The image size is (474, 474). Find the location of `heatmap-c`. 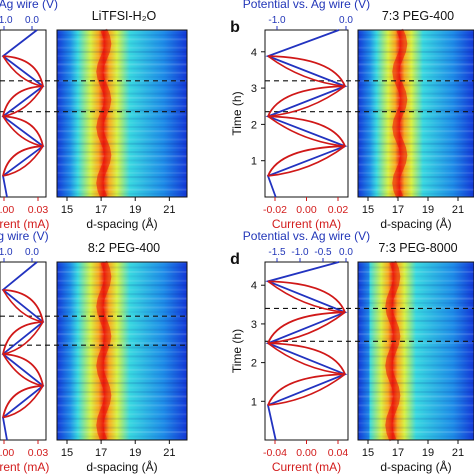

heatmap-c is located at coordinates (122, 351).